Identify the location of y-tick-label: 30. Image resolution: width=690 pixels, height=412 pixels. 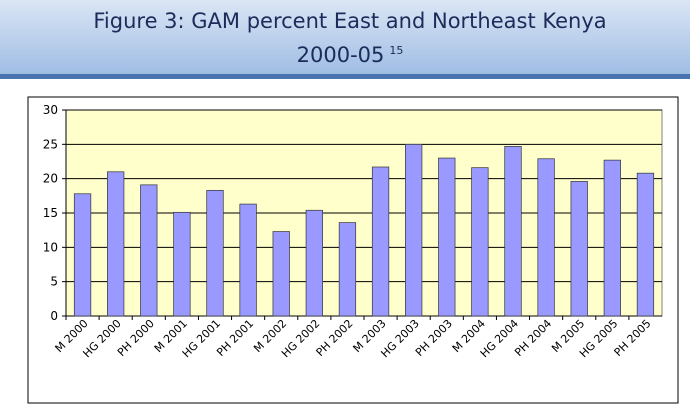
(50, 110).